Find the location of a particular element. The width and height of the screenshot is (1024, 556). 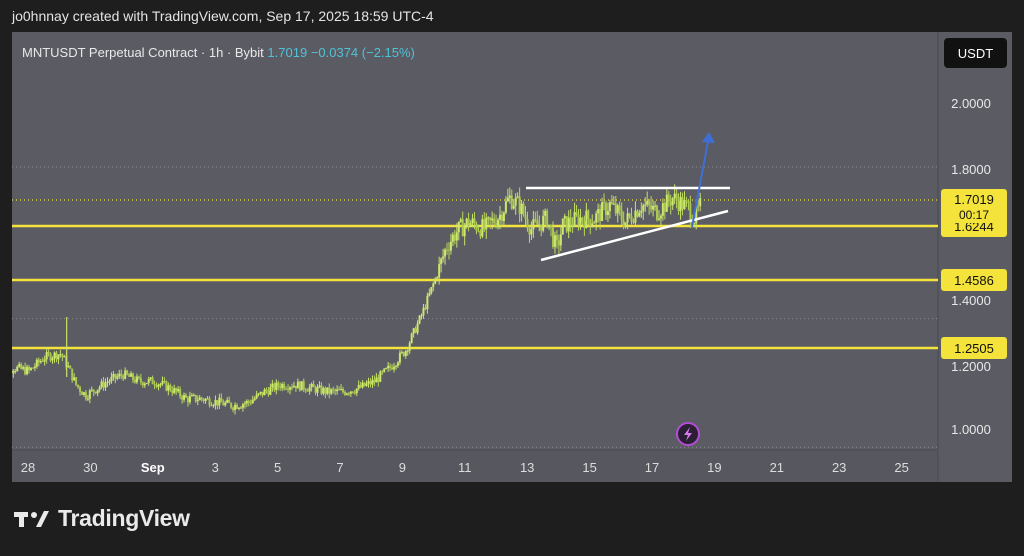

last-price-label: 1.7019 is located at coordinates (974, 199).